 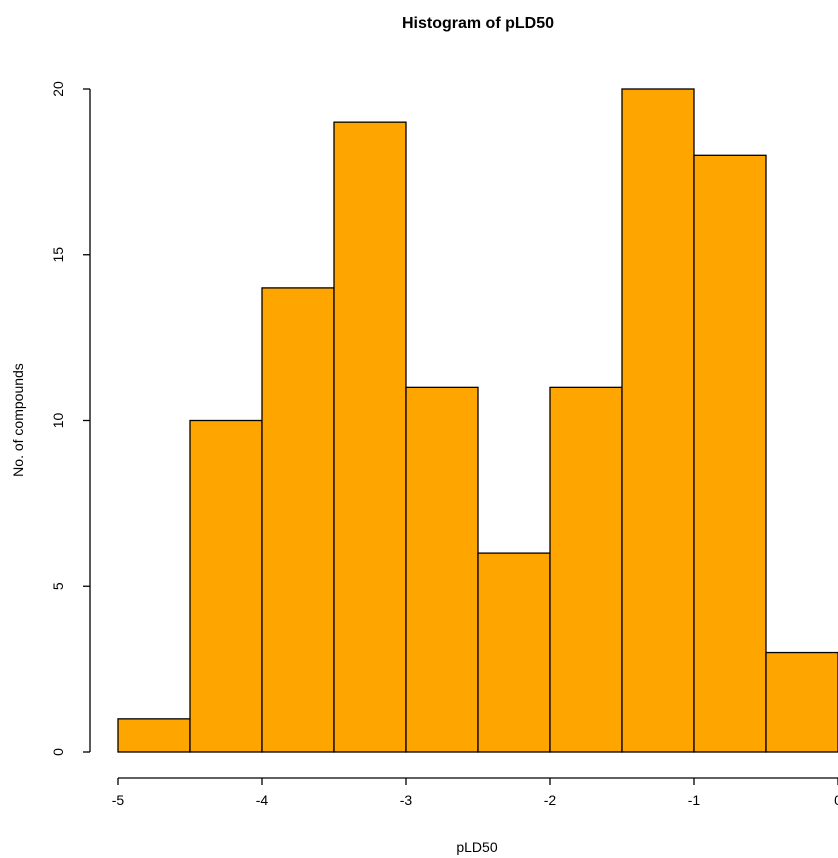 I want to click on x-tick-label: -5, so click(x=118, y=800).